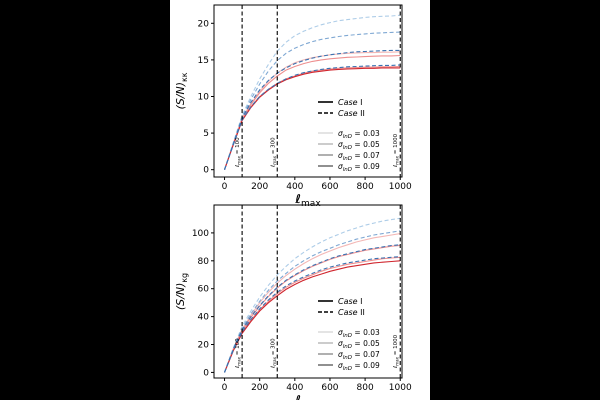  I want to click on series-line-case-I-sigma-0.03, so click(312, 303).